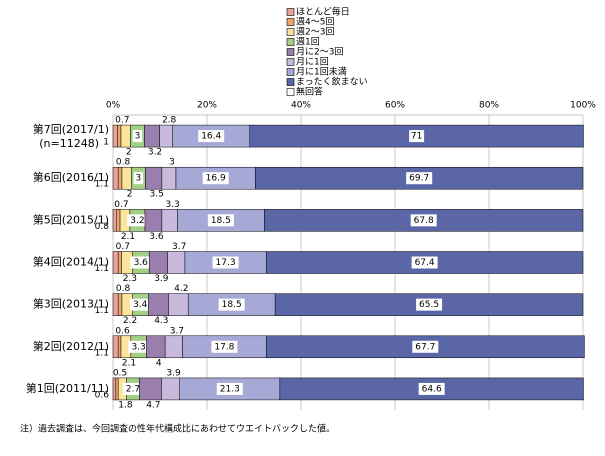 The image size is (605, 456). What do you see at coordinates (67, 388) in the screenshot?
I see `category-label: 第1回(2011/11)` at bounding box center [67, 388].